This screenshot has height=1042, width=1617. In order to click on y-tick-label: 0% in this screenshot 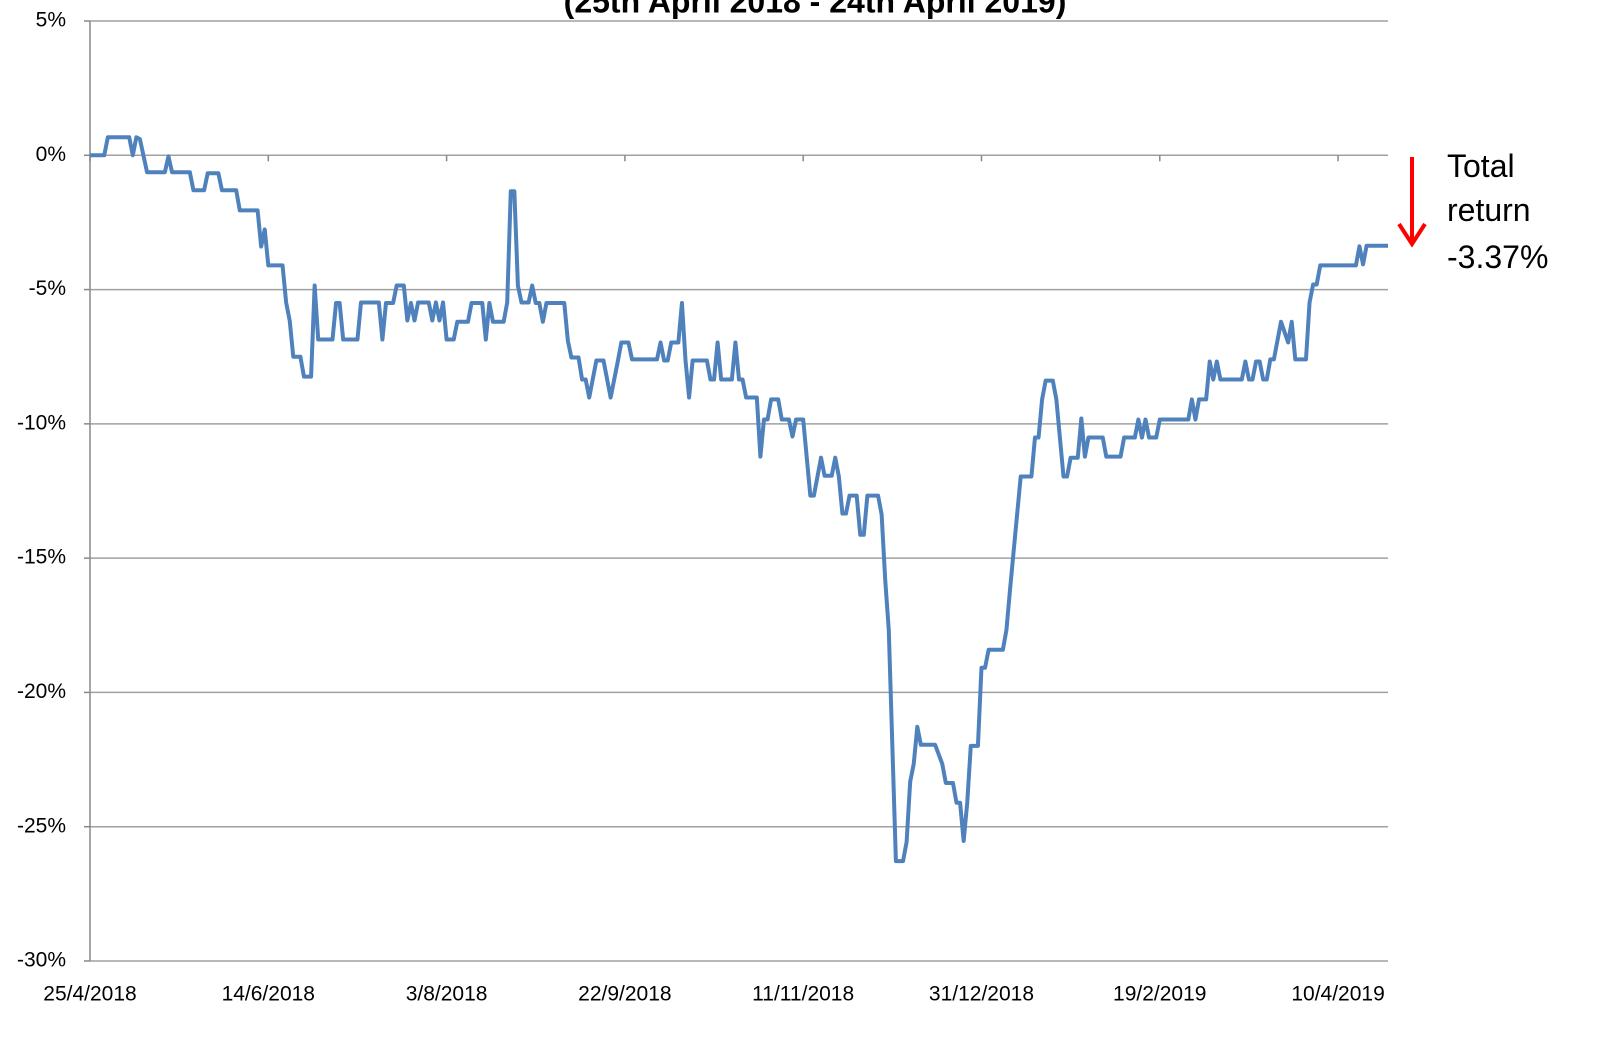, I will do `click(51, 154)`.